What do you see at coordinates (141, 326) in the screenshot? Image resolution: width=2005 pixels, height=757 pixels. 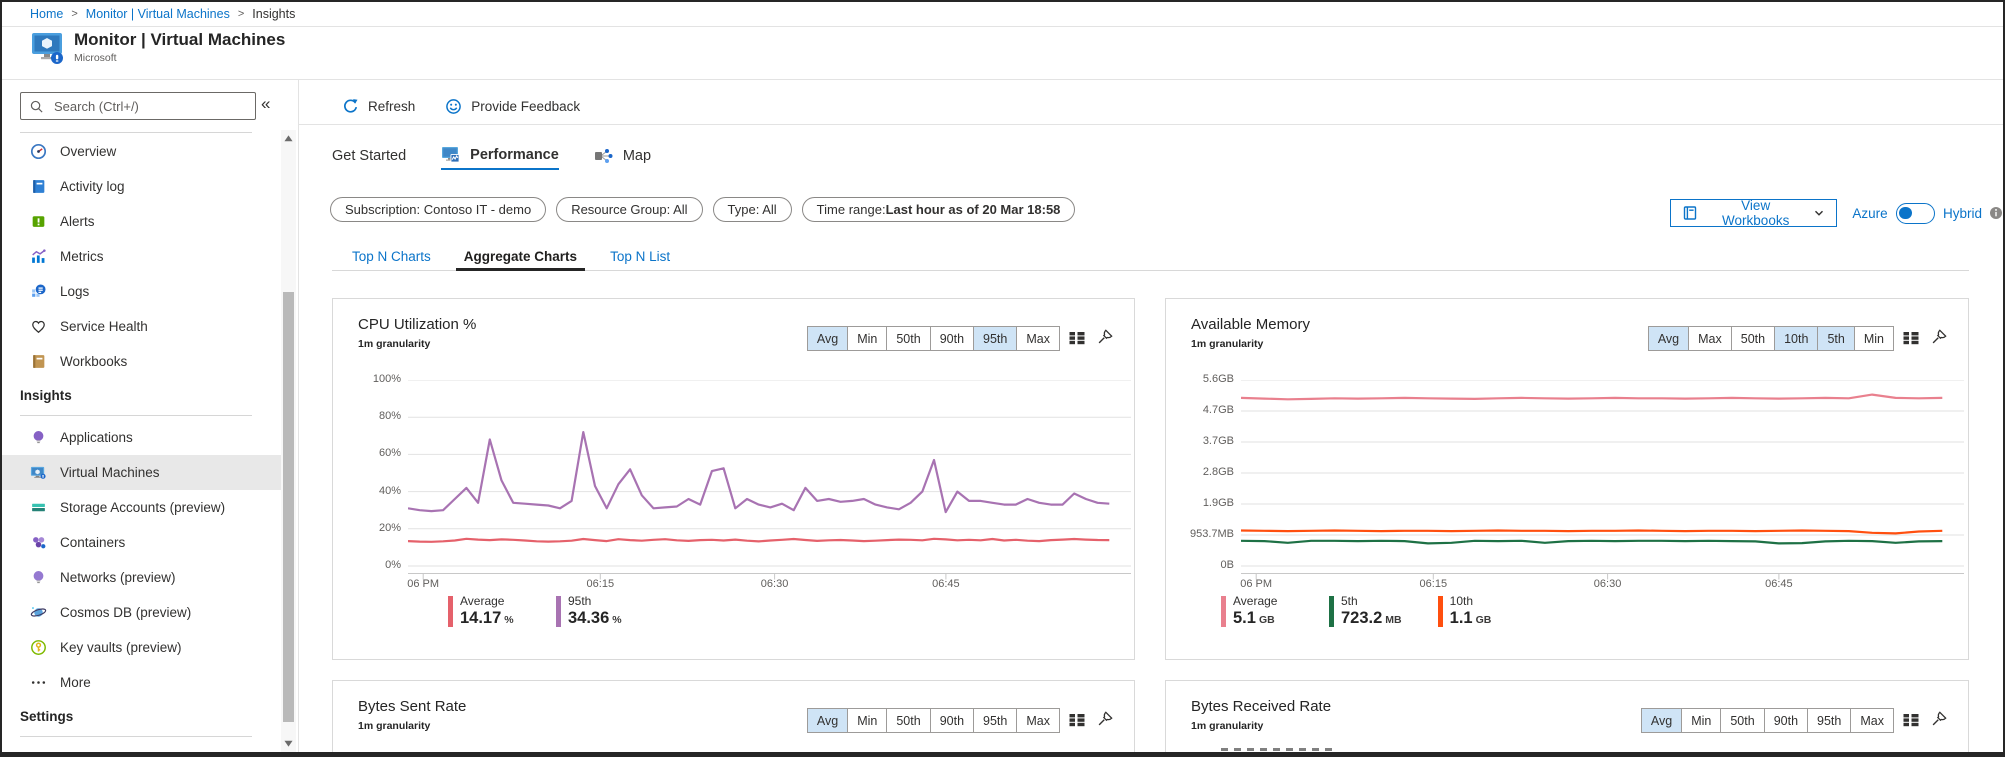 I see `sidebar-item-service-health: Service Health` at bounding box center [141, 326].